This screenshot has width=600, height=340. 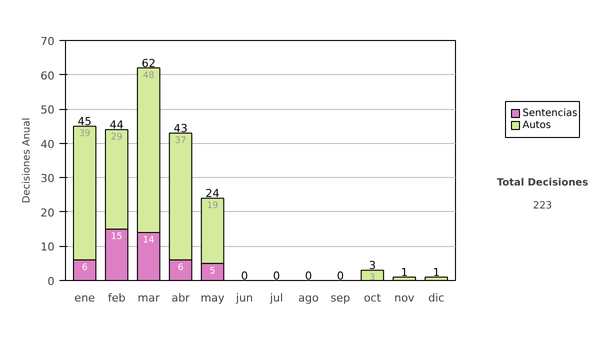 I want to click on x-tick-label: ago, so click(x=308, y=298).